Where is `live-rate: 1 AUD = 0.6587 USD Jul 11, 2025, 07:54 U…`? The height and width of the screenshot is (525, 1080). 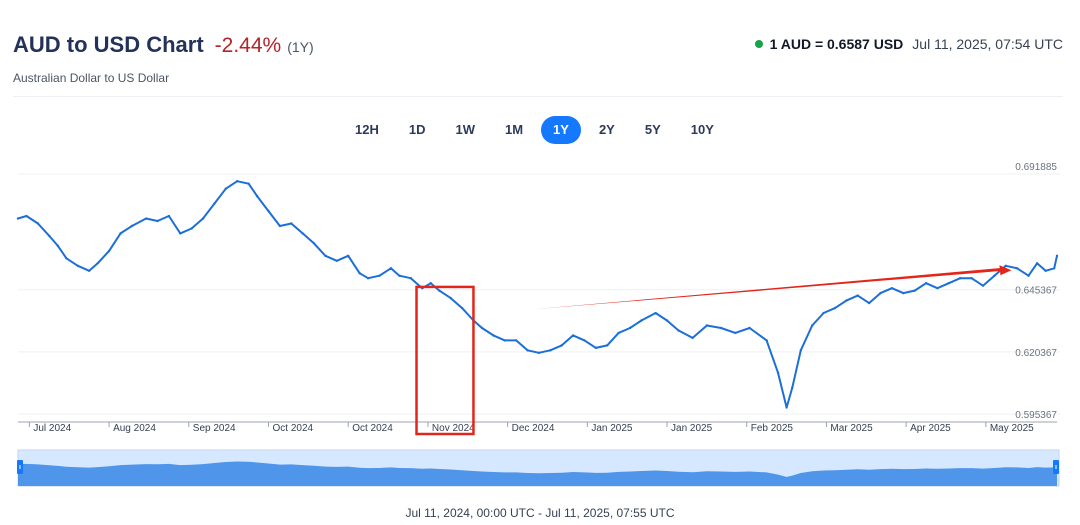 live-rate: 1 AUD = 0.6587 USD Jul 11, 2025, 07:54 U… is located at coordinates (908, 44).